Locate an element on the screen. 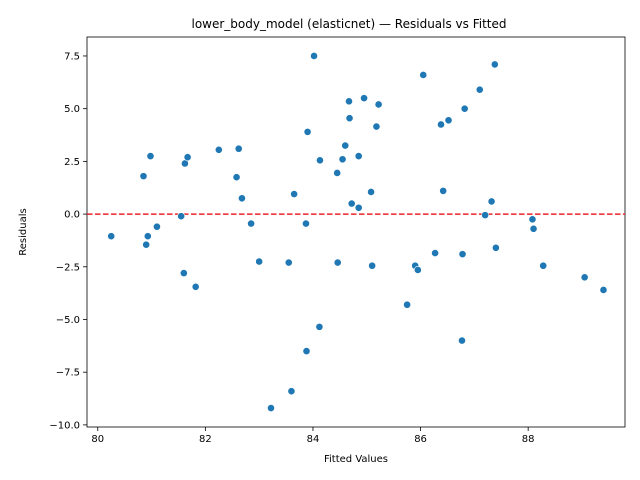 This screenshot has height=480, width=640. y-axis: −10.0 −7.5 −5.0 −2.5 0.0 2.5 5.0 7.5 is located at coordinates (68, 241).